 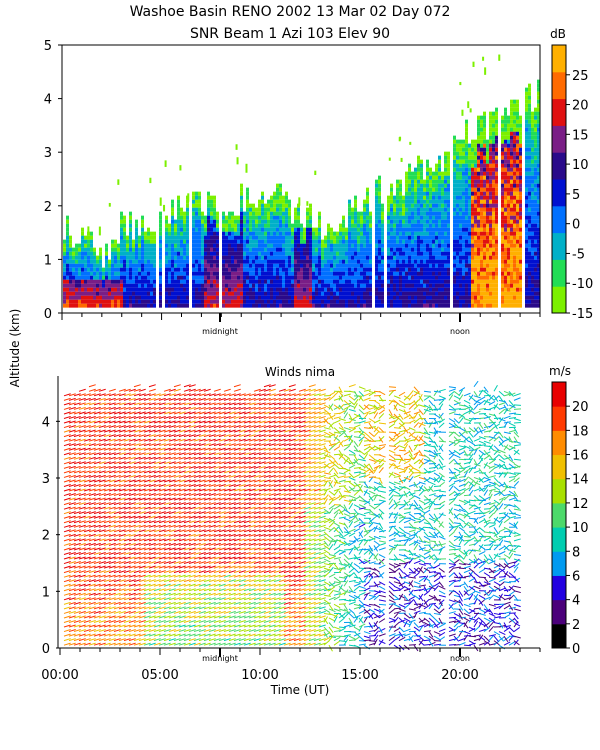 I want to click on snr-colorbar-cell, so click(x=559, y=246).